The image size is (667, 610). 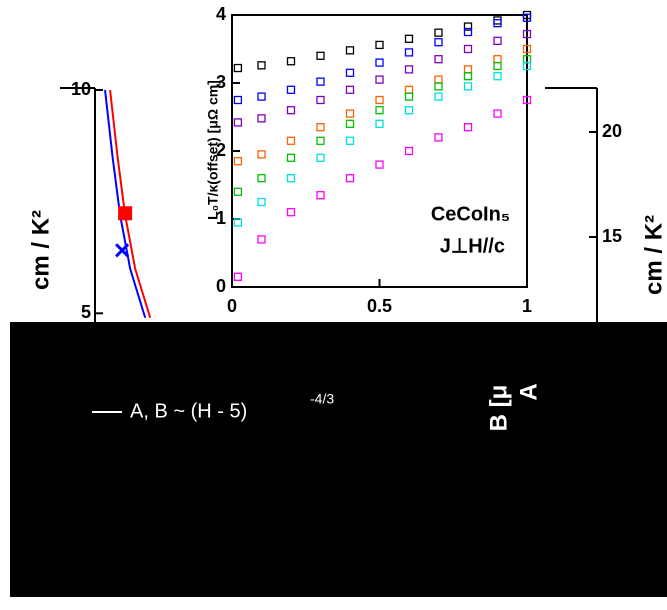 What do you see at coordinates (379, 306) in the screenshot?
I see `x-tick-label: 0.5` at bounding box center [379, 306].